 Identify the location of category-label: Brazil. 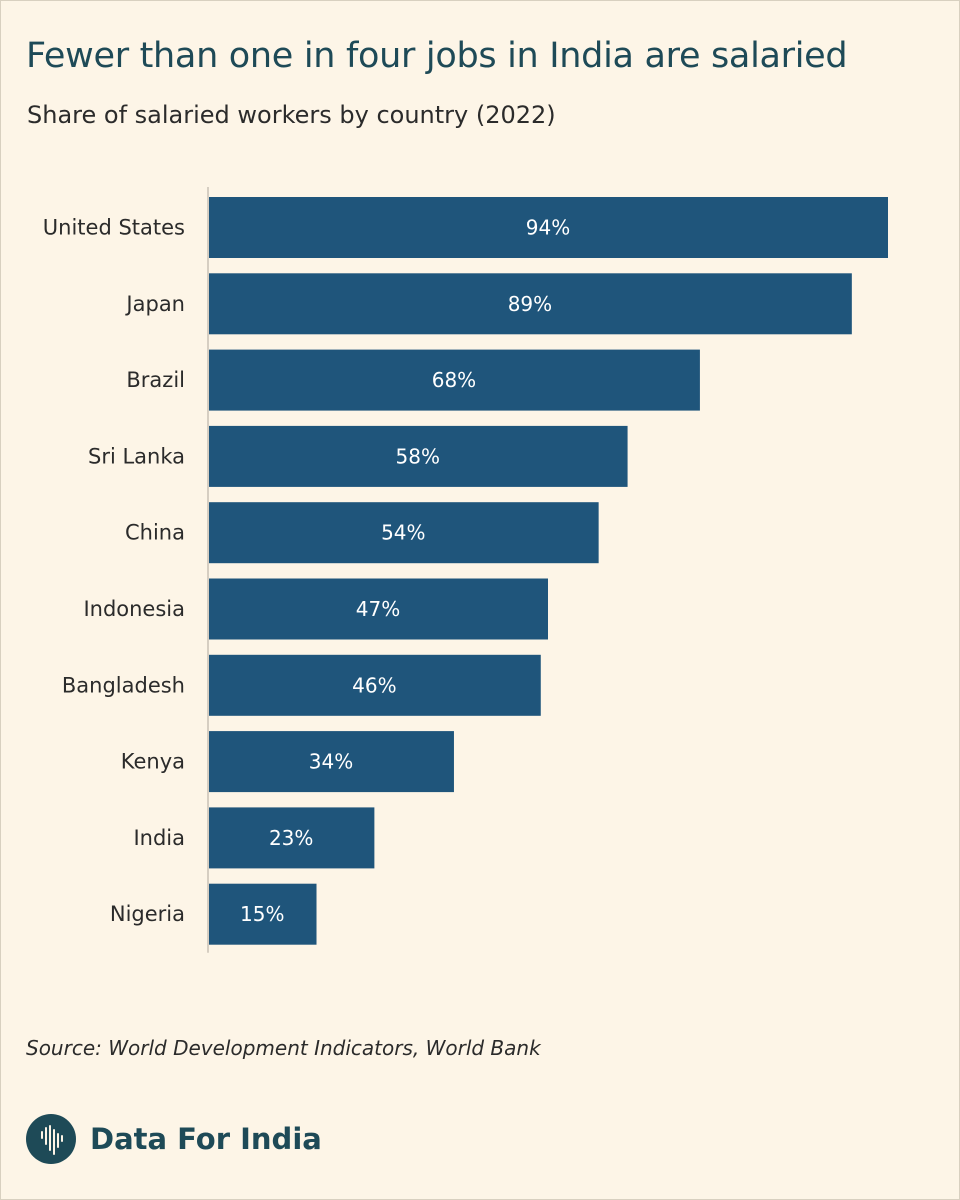
(155, 380).